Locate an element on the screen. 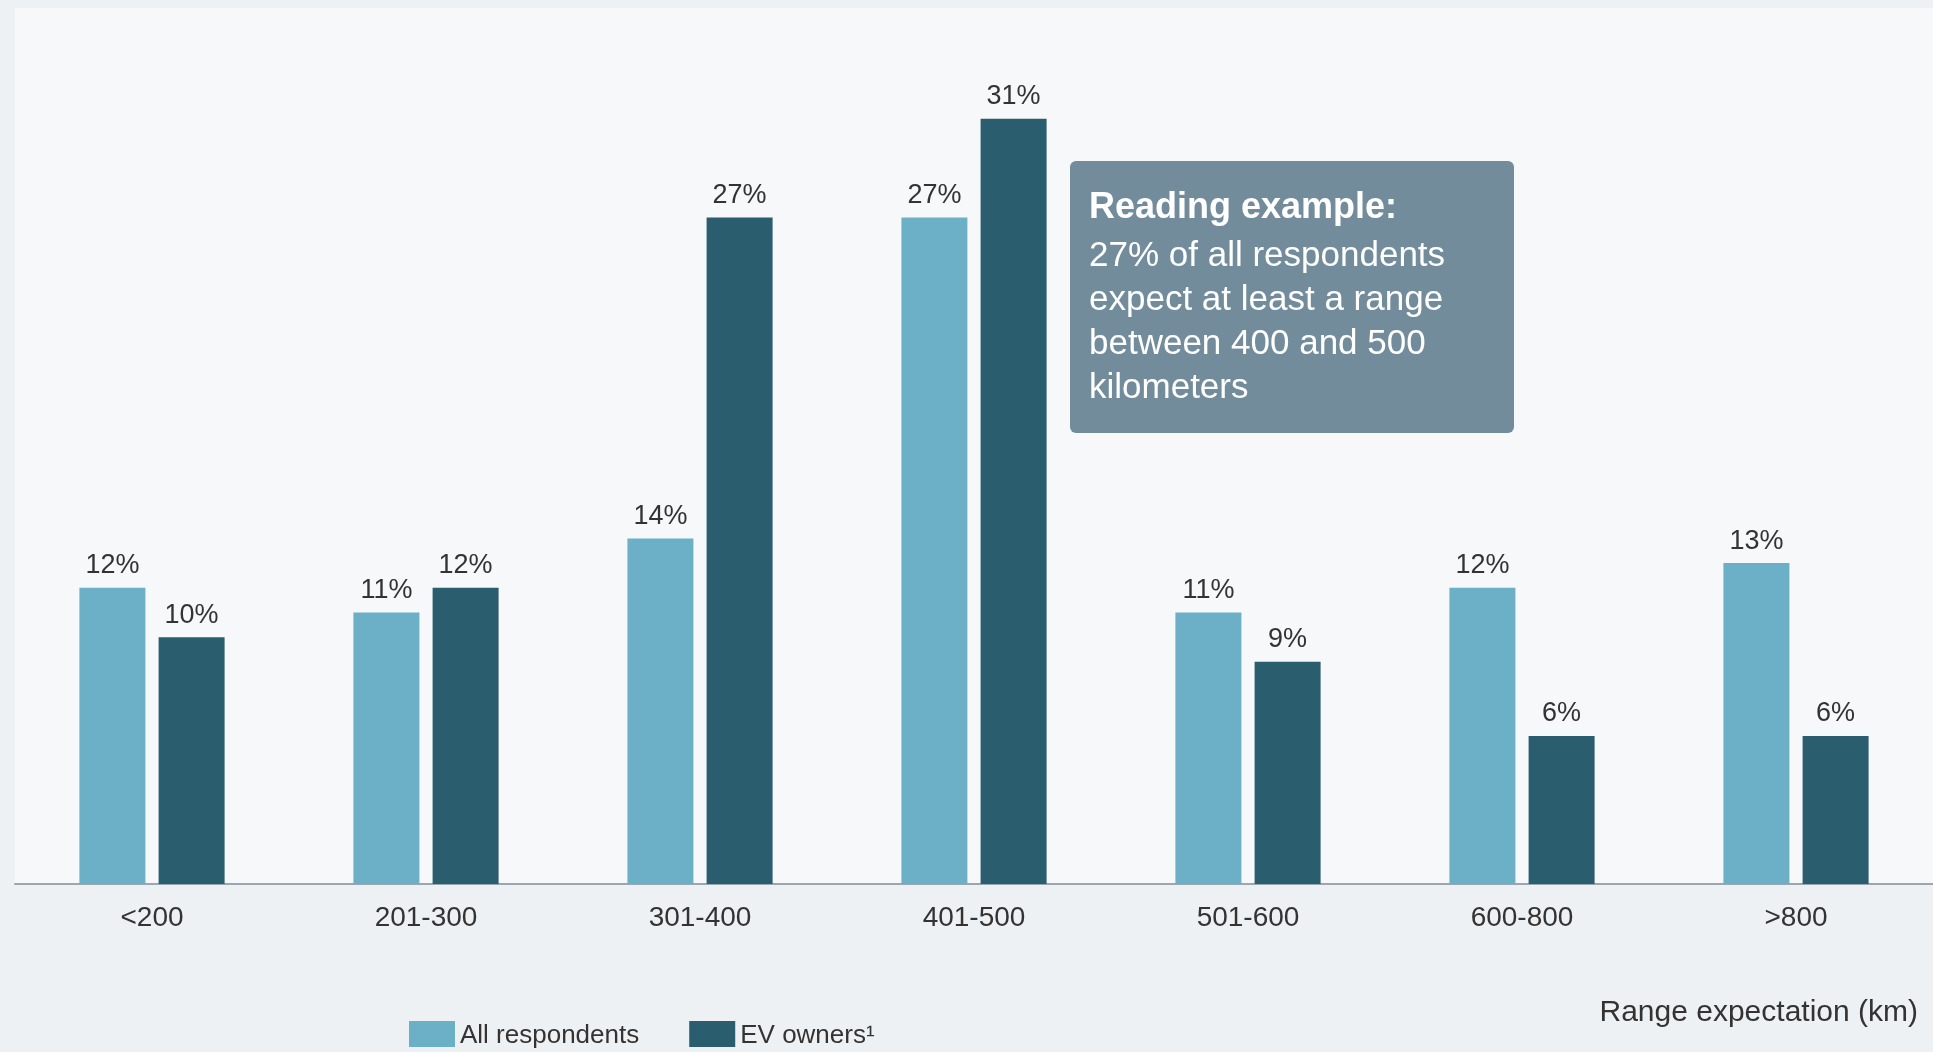 This screenshot has width=1933, height=1052. x-axis-title: Range expectation (km) is located at coordinates (1759, 1010).